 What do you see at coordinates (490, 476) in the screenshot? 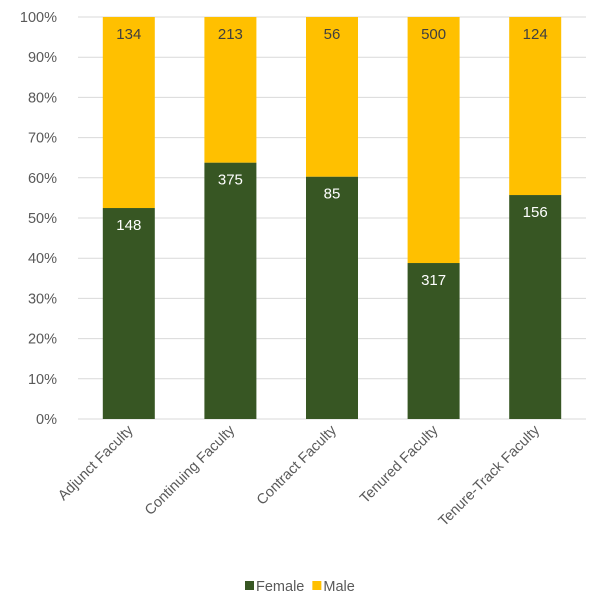
I see `x-tick-label-tenure-track-faculty: Tenure-Track Faculty` at bounding box center [490, 476].